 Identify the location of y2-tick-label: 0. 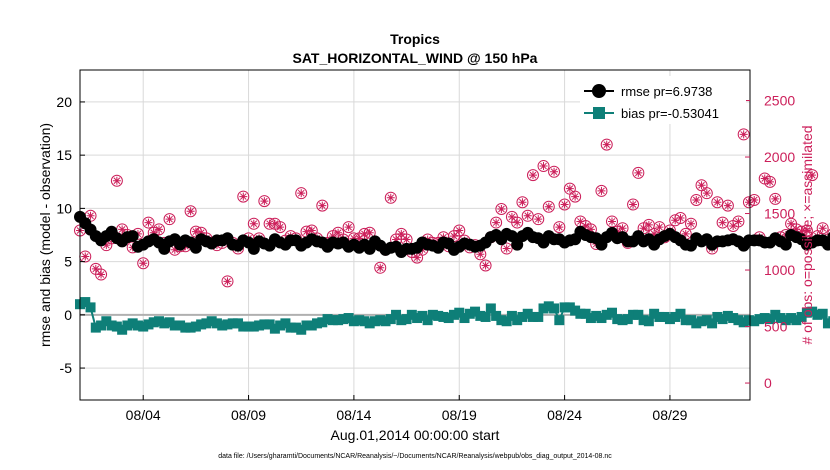
(768, 383).